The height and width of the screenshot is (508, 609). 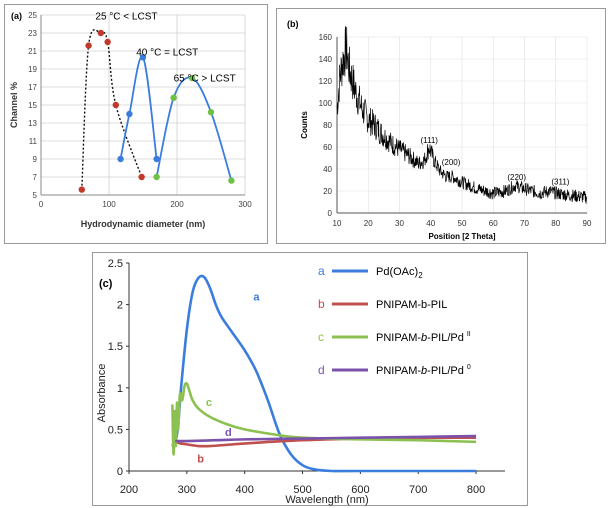 I want to click on x-tick-label: 30, so click(x=399, y=223).